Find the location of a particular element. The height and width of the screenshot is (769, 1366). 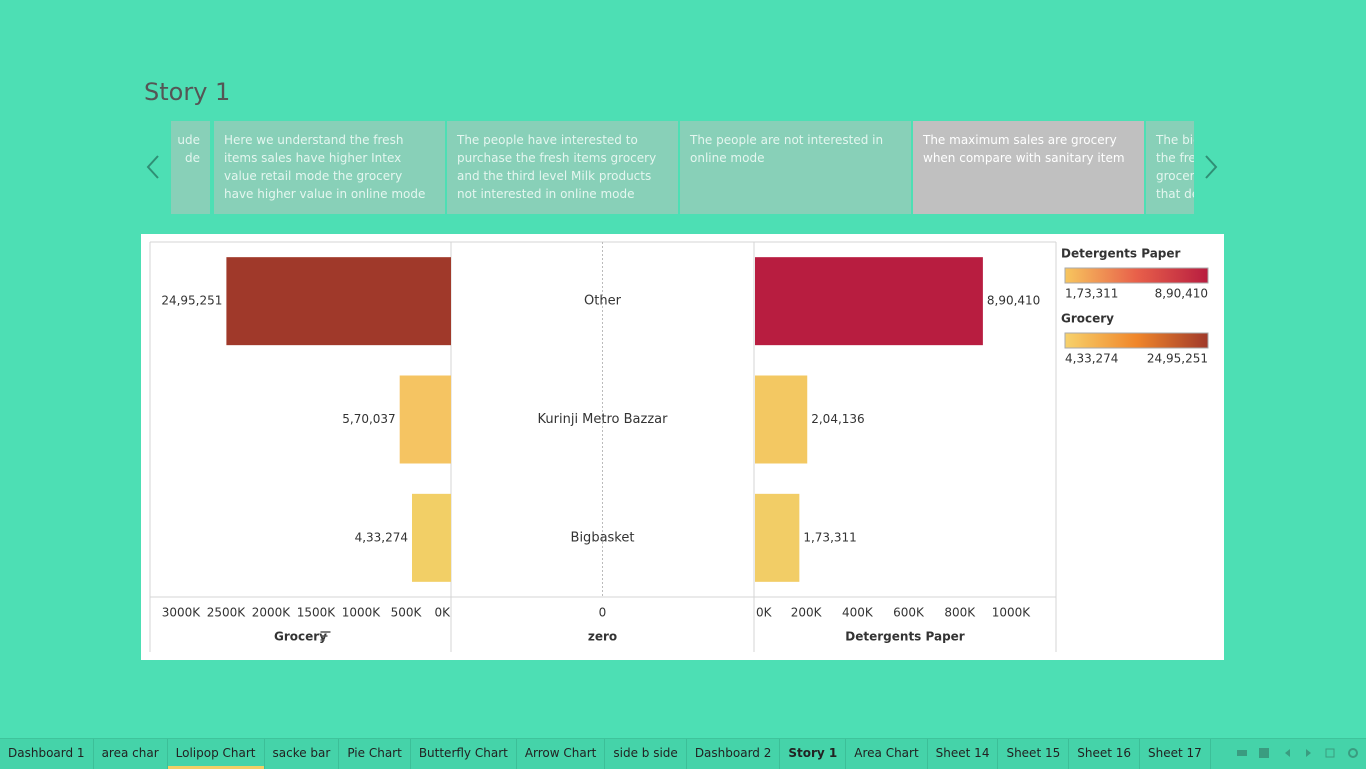

category-label: Bigbasket is located at coordinates (603, 537).